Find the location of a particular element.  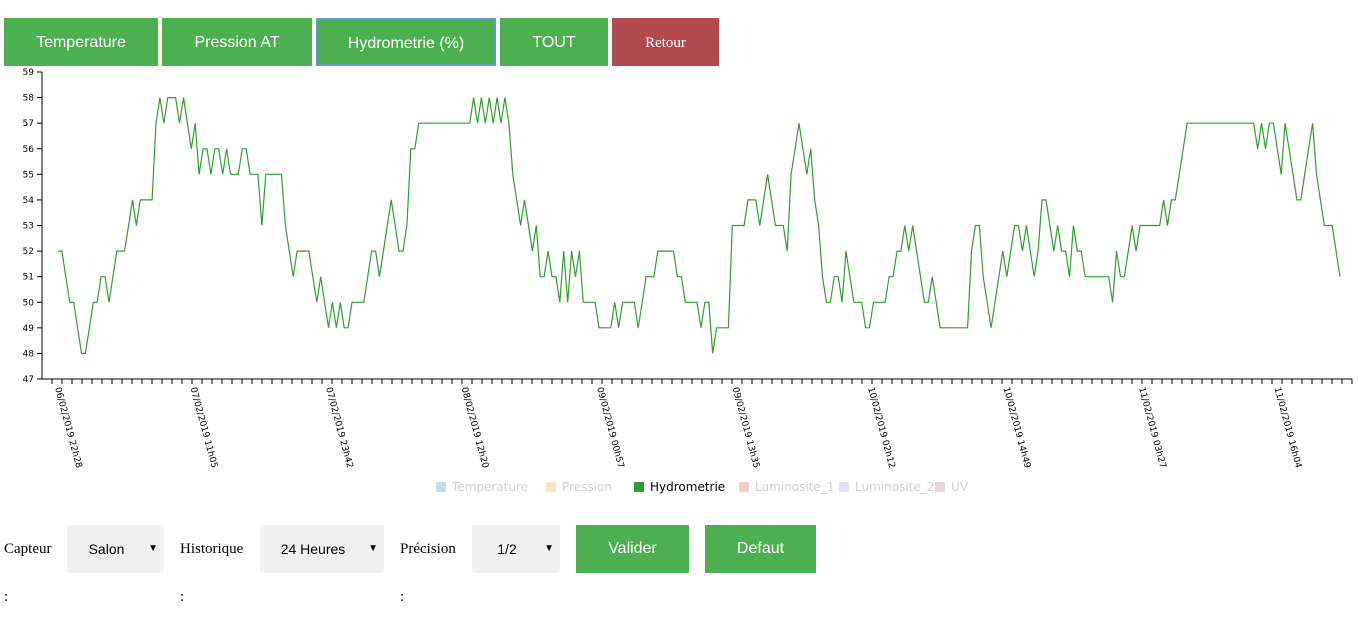

historique-select: 24 Heures ▼ is located at coordinates (322, 549).